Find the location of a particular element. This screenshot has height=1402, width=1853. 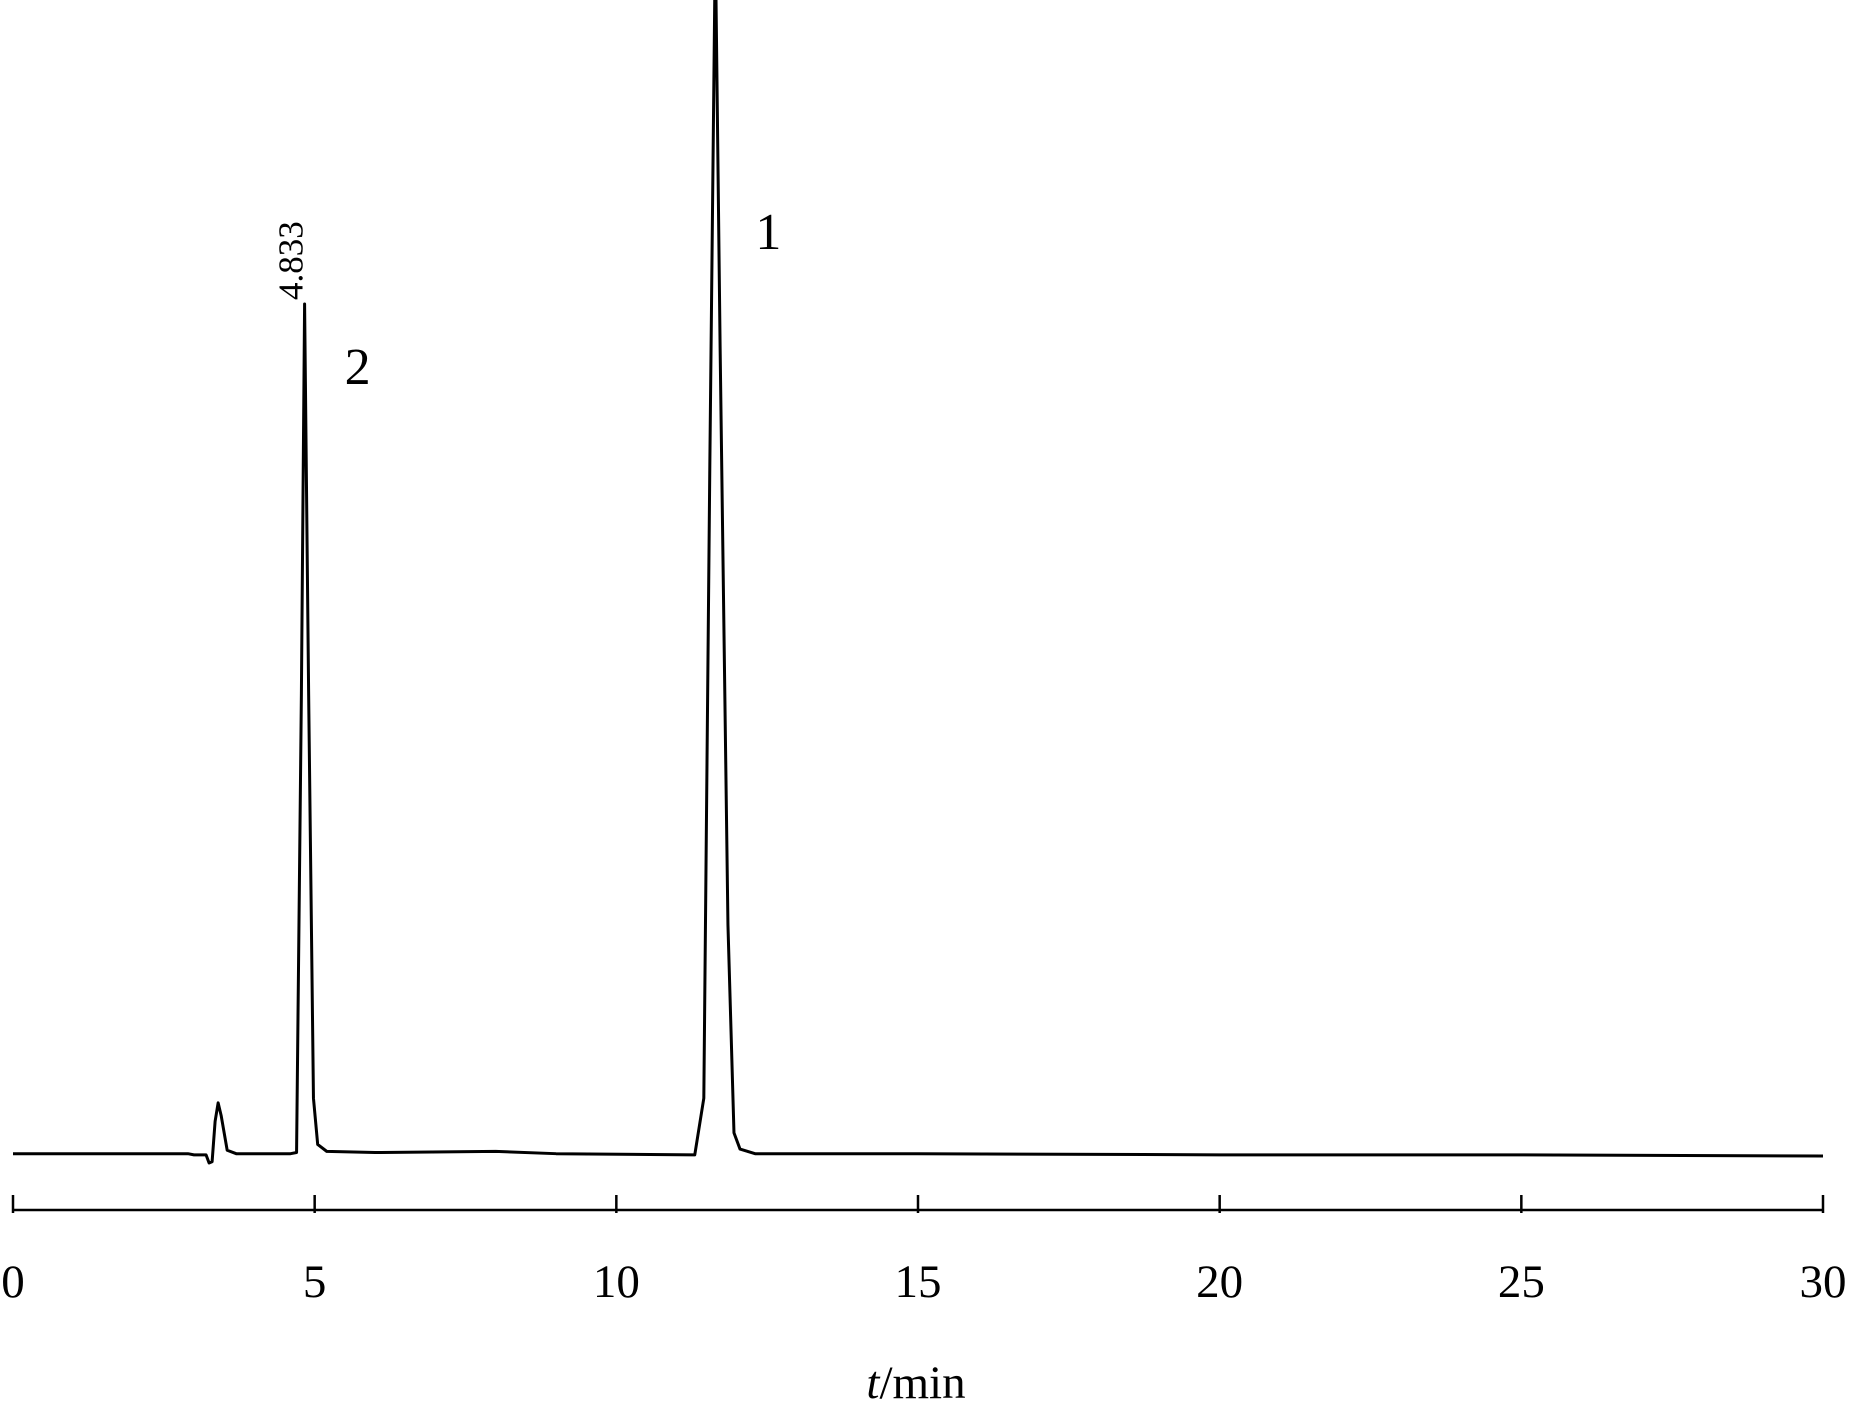

peak-time-label: 4.833 is located at coordinates (291, 260).